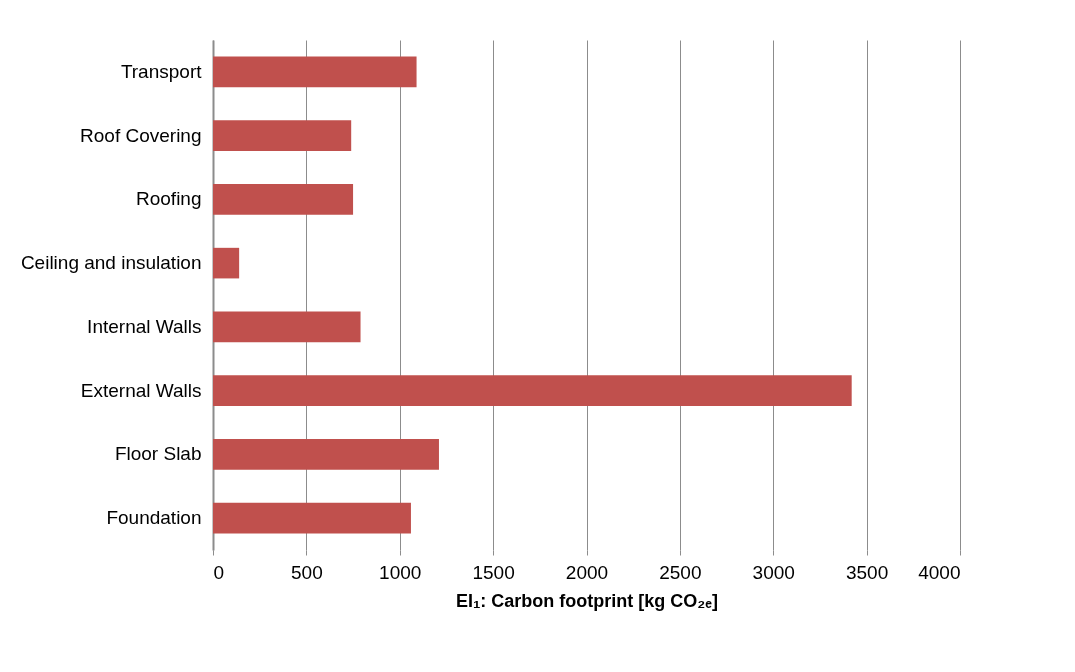 Image resolution: width=1075 pixels, height=672 pixels. What do you see at coordinates (158, 454) in the screenshot?
I see `y-tick-label: Floor Slab` at bounding box center [158, 454].